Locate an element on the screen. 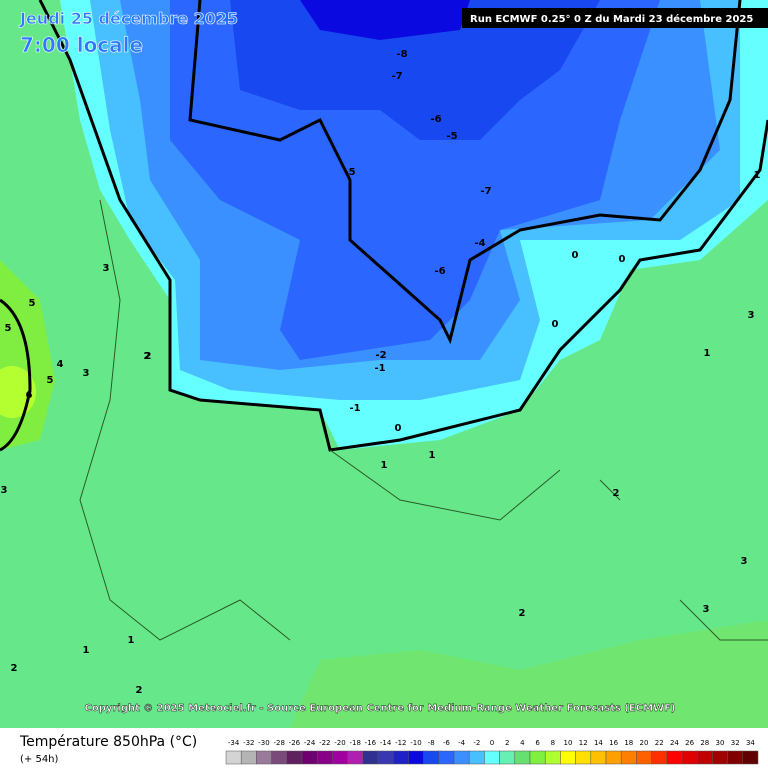 The image size is (768, 768). legend-tick-label: -28 is located at coordinates (278, 743).